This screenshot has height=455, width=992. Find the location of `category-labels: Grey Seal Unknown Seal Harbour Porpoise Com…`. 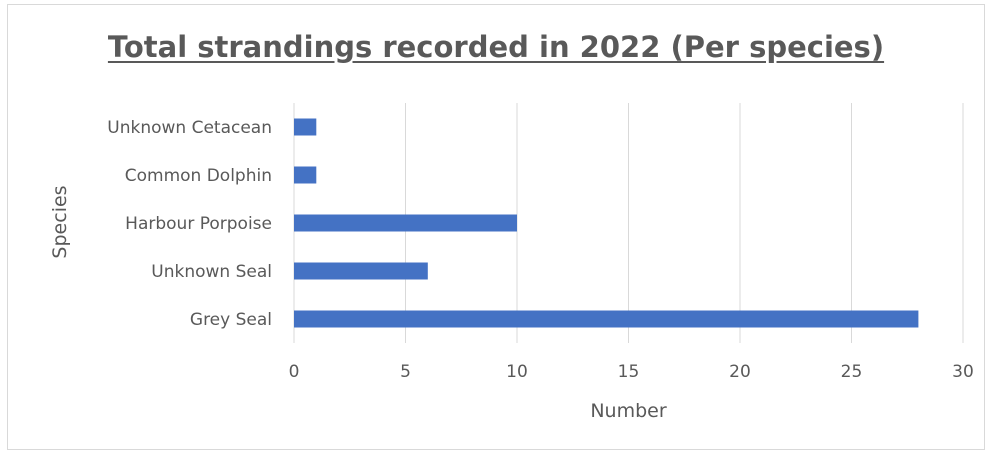

category-labels: Grey Seal Unknown Seal Harbour Porpoise Com… is located at coordinates (189, 224).